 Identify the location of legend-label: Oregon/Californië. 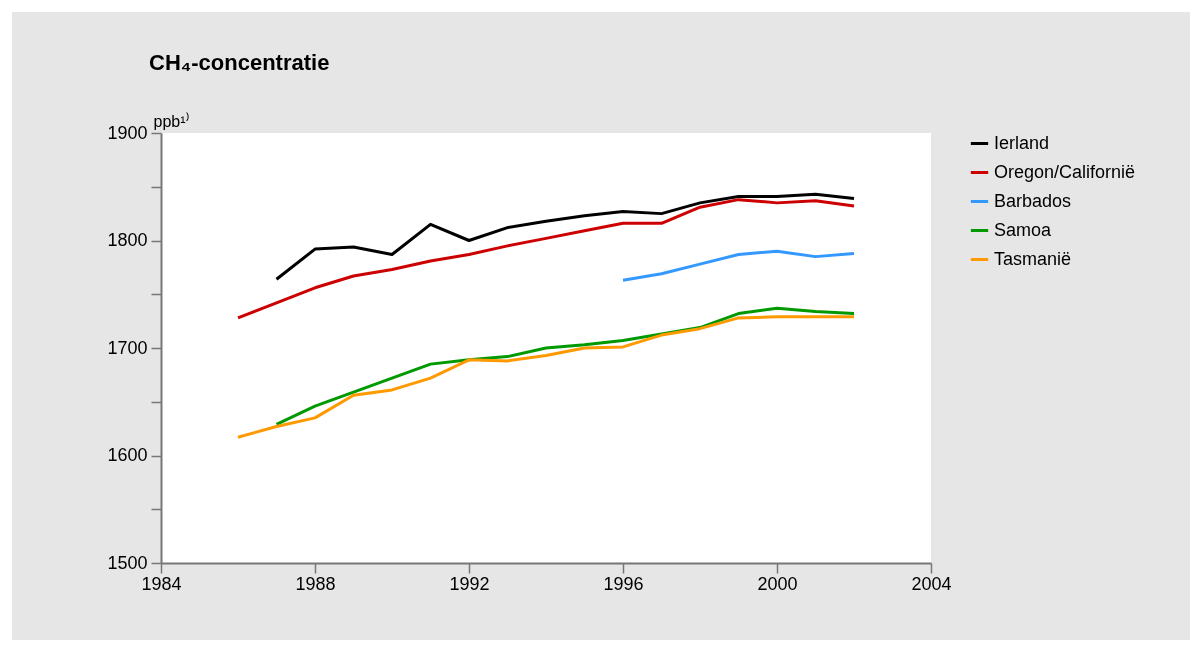
(1065, 171).